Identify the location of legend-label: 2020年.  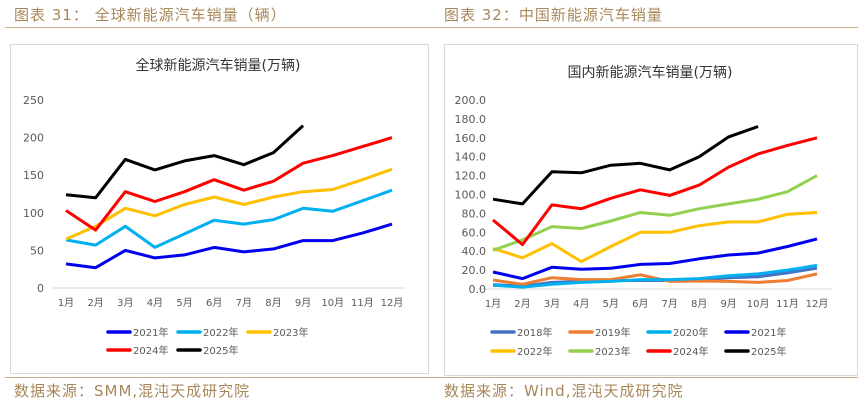
(690, 332).